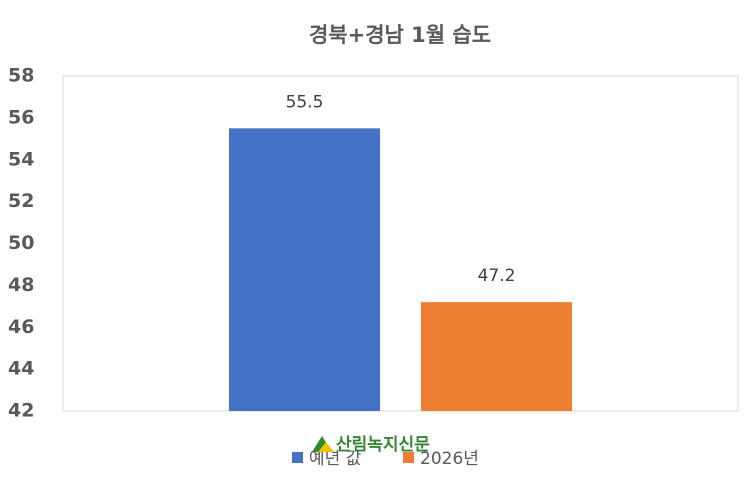 The height and width of the screenshot is (479, 750). I want to click on chart-title: 경북+경남 1월 습도, so click(400, 35).